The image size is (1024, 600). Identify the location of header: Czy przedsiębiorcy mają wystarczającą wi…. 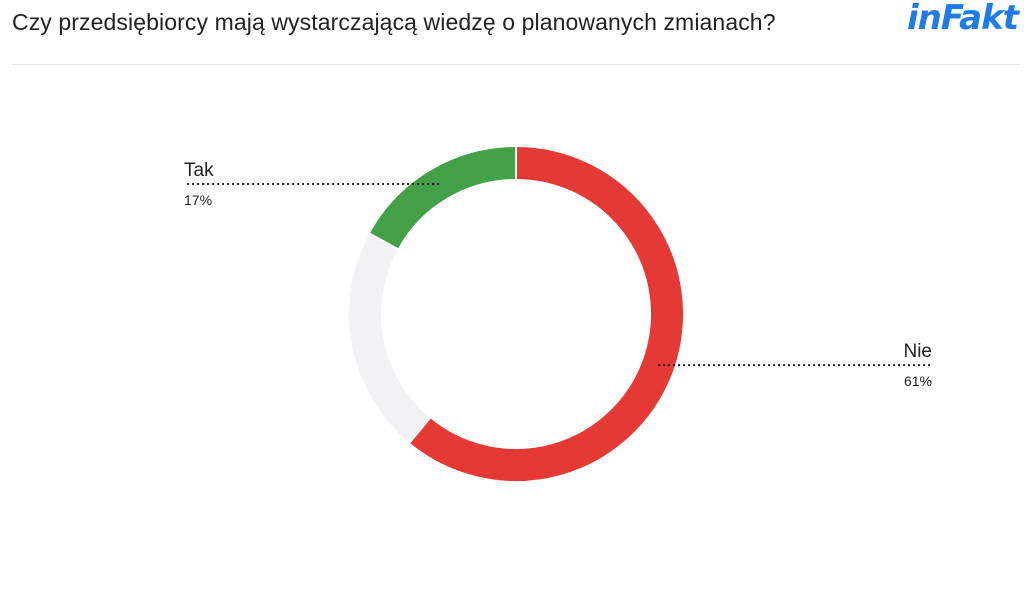
(512, 32).